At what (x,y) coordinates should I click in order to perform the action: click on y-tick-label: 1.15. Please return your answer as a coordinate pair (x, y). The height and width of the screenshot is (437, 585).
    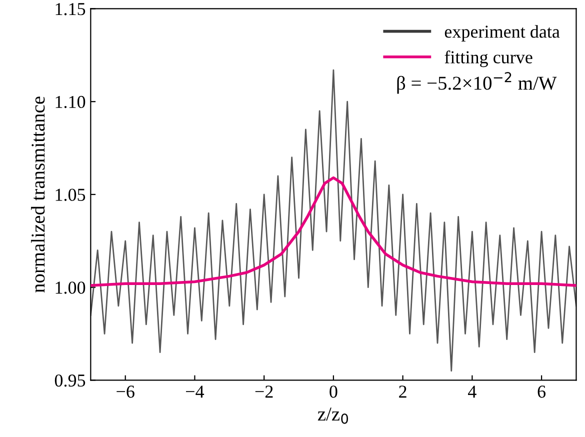
    Looking at the image, I should click on (71, 9).